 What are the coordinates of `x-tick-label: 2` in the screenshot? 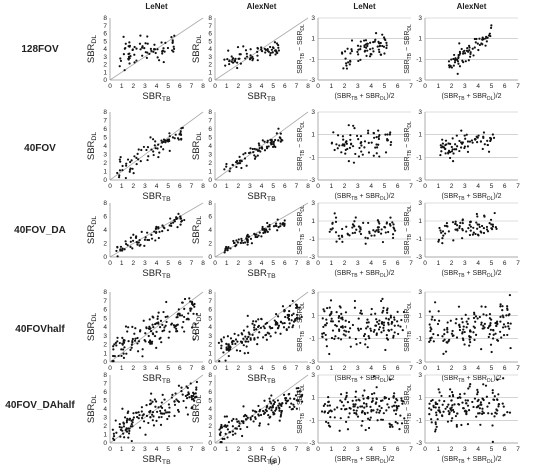 It's located at (238, 368).